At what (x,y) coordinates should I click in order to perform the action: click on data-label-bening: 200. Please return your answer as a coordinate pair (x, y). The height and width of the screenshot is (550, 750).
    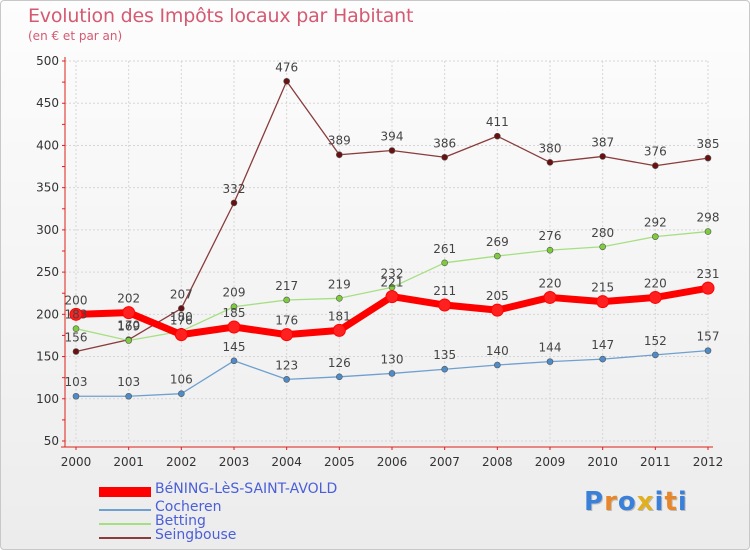
    Looking at the image, I should click on (76, 300).